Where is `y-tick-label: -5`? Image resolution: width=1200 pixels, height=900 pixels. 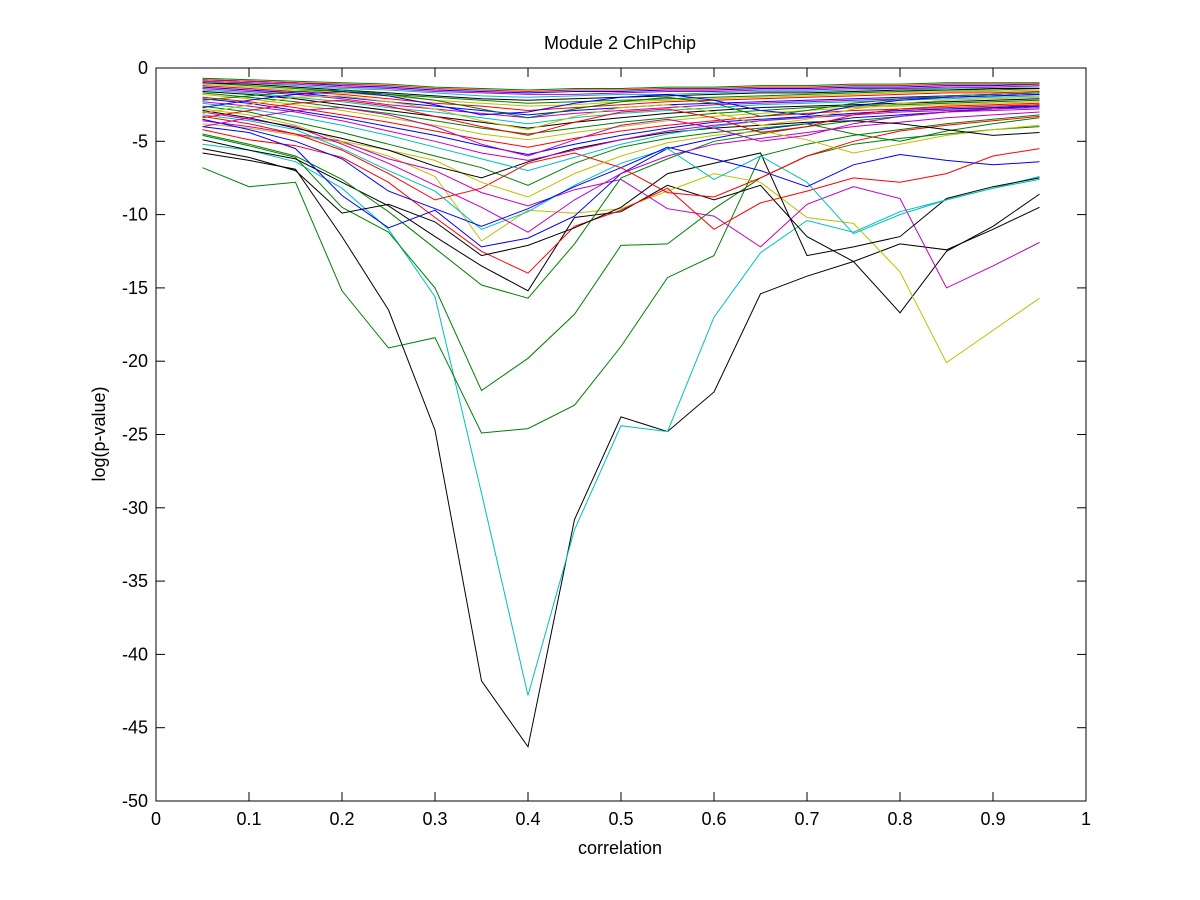
y-tick-label: -5 is located at coordinates (140, 141).